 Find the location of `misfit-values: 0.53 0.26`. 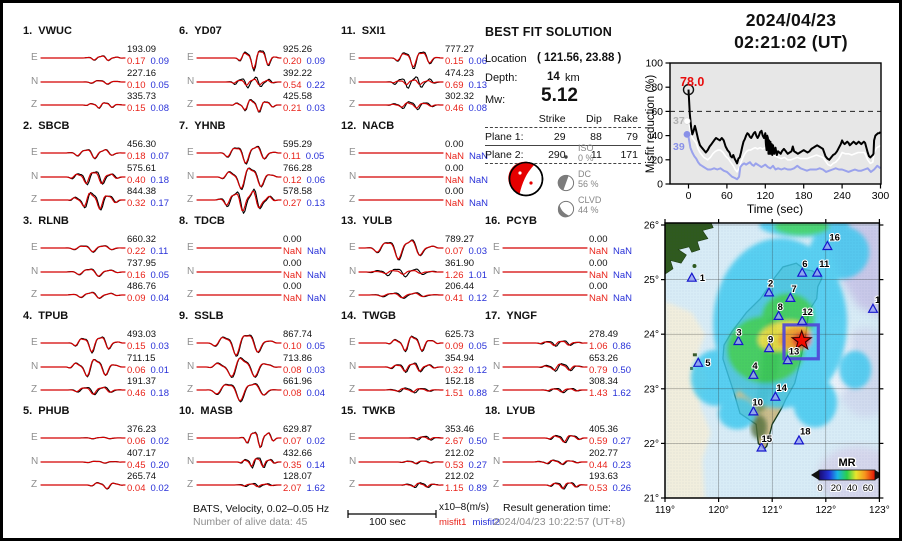

misfit-values: 0.53 0.26 is located at coordinates (610, 488).